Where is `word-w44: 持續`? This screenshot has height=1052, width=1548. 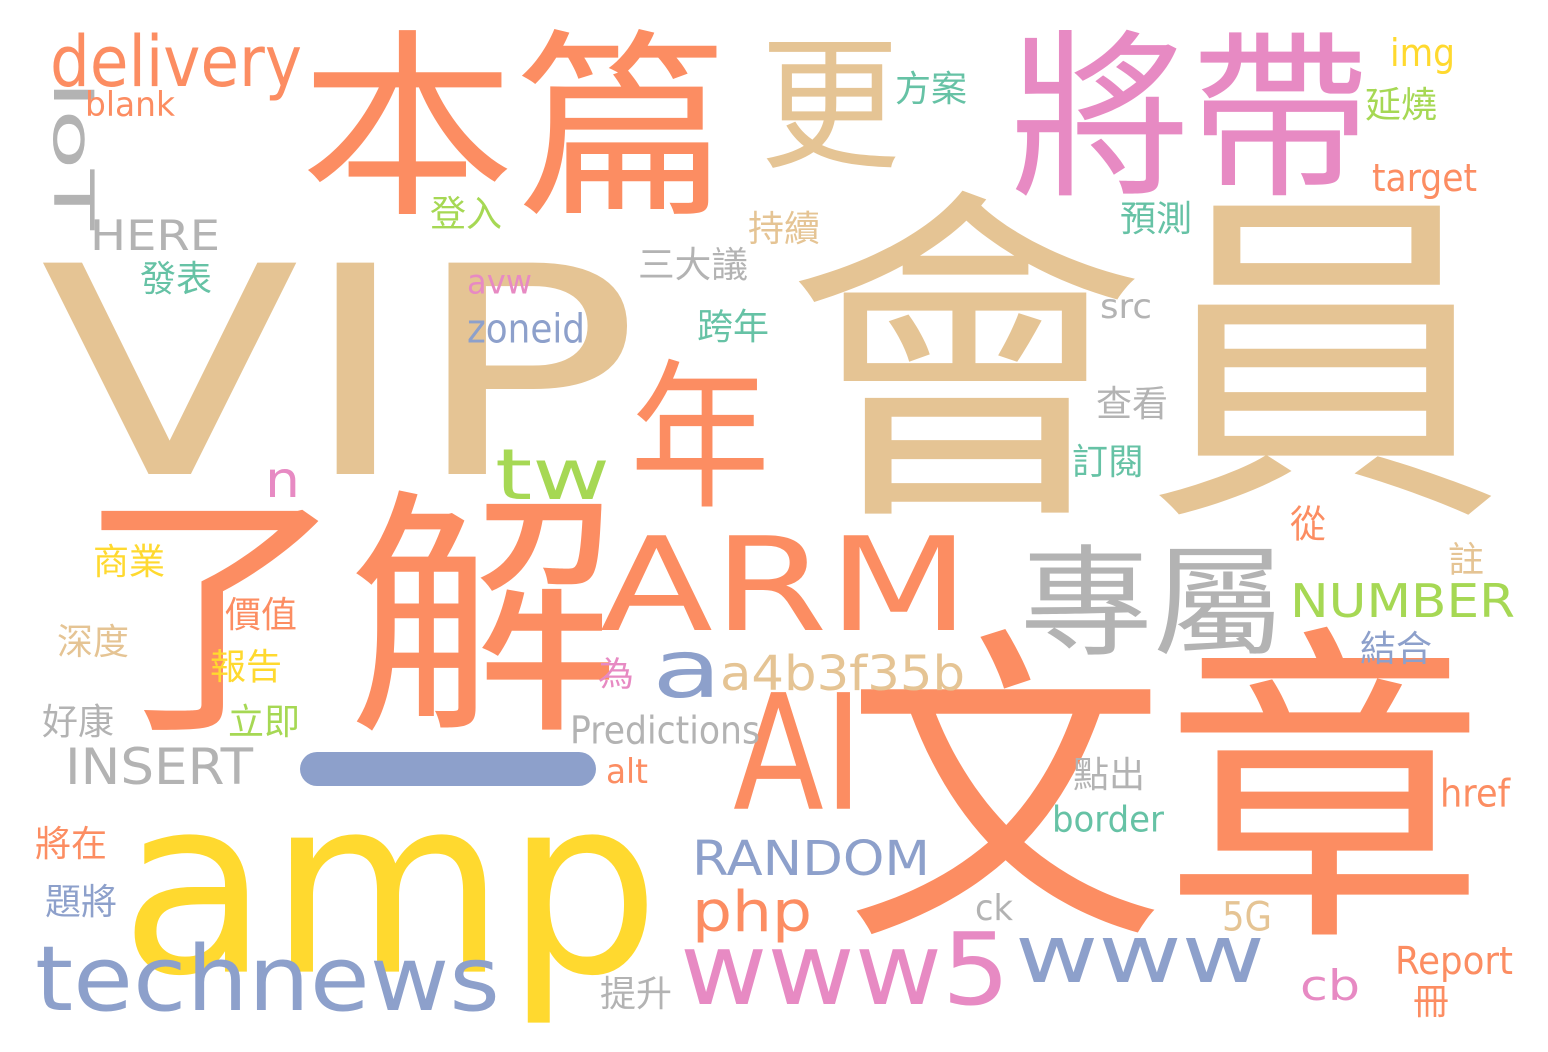 word-w44: 持續 is located at coordinates (784, 229).